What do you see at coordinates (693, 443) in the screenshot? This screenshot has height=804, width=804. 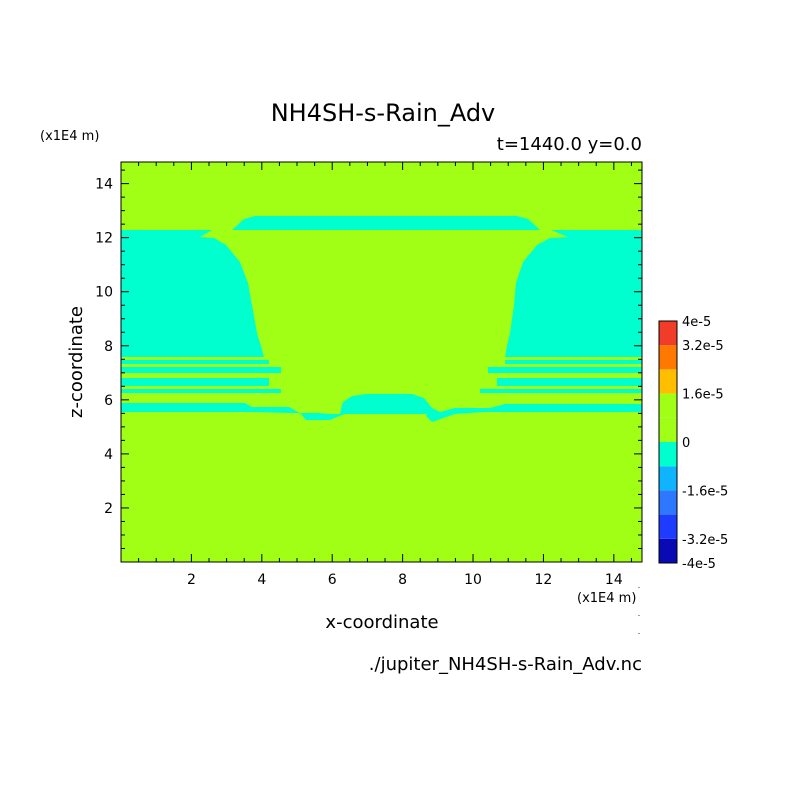 I see `colorbar: 4e-5 3.2e-5 1.6e-5 0 -1.6e-5 -3.2e-5 -4e-5` at bounding box center [693, 443].